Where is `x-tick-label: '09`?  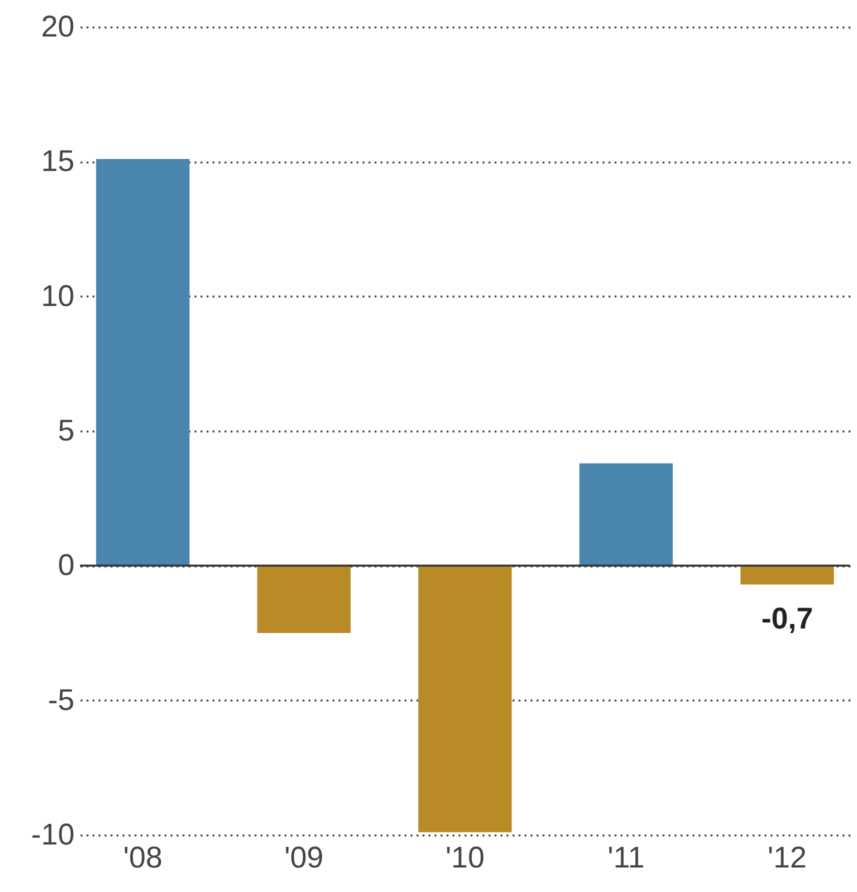
x-tick-label: '09 is located at coordinates (304, 858).